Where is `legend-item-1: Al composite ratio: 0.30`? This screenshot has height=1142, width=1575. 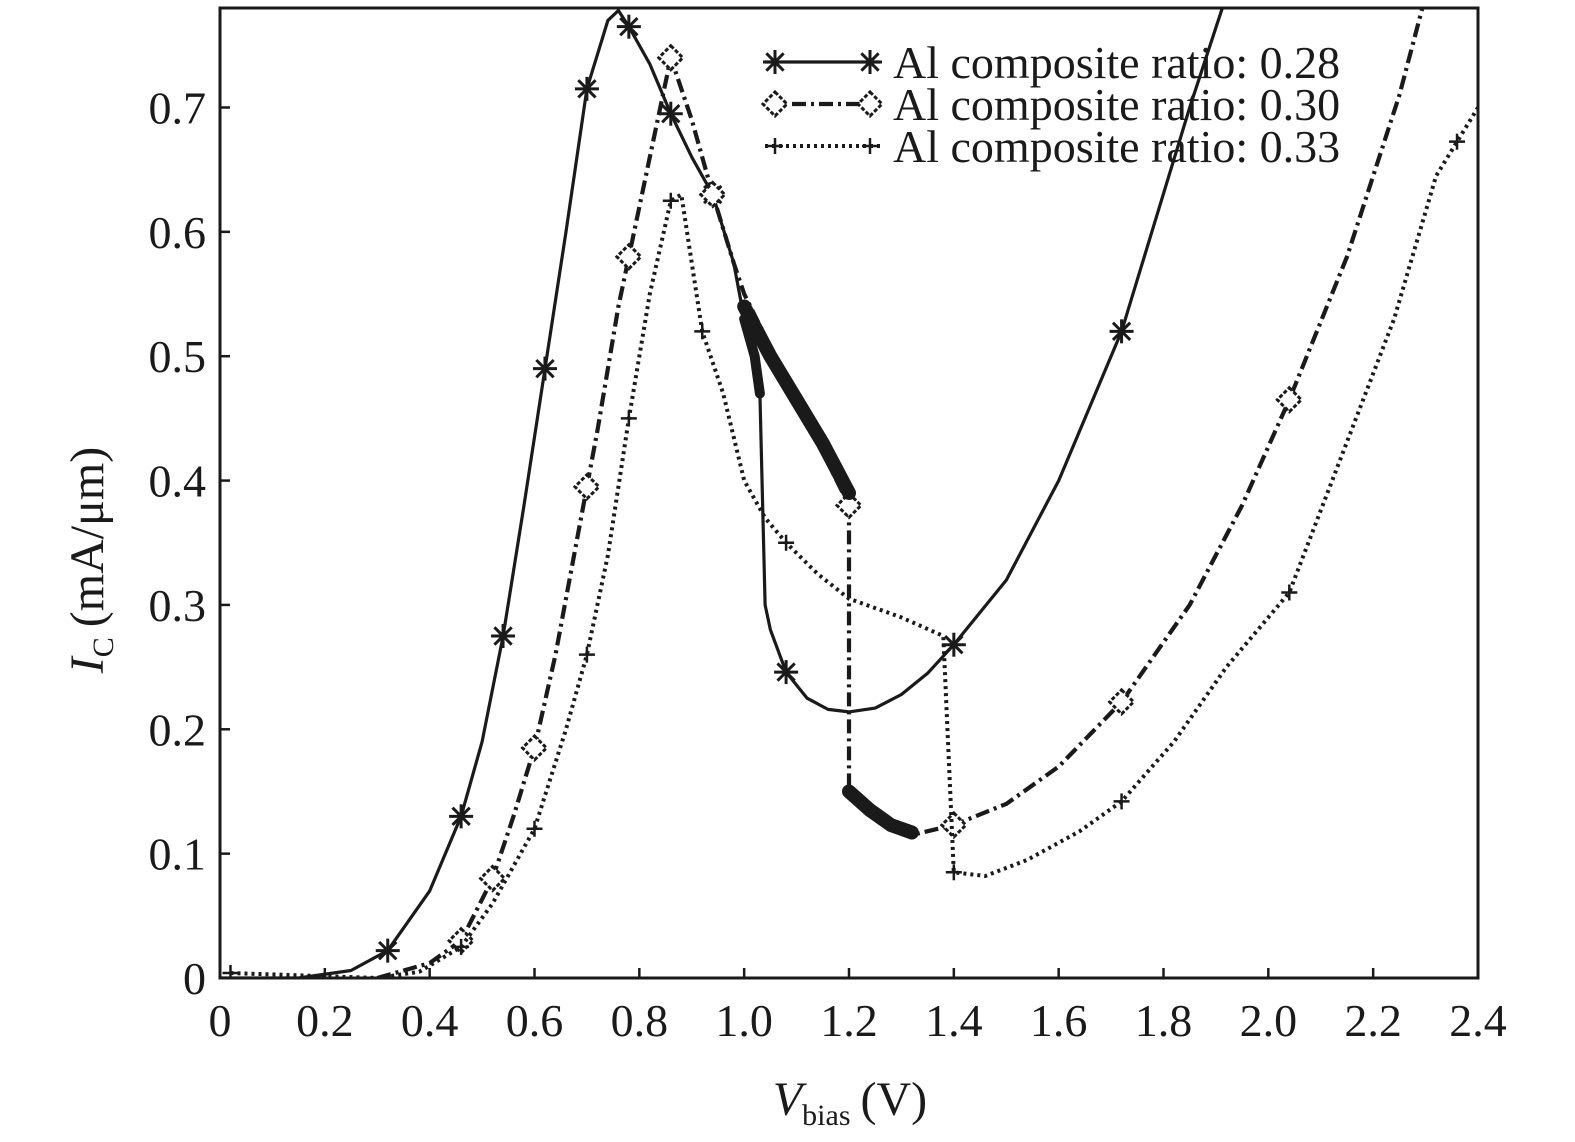 legend-item-1: Al composite ratio: 0.30 is located at coordinates (1050, 104).